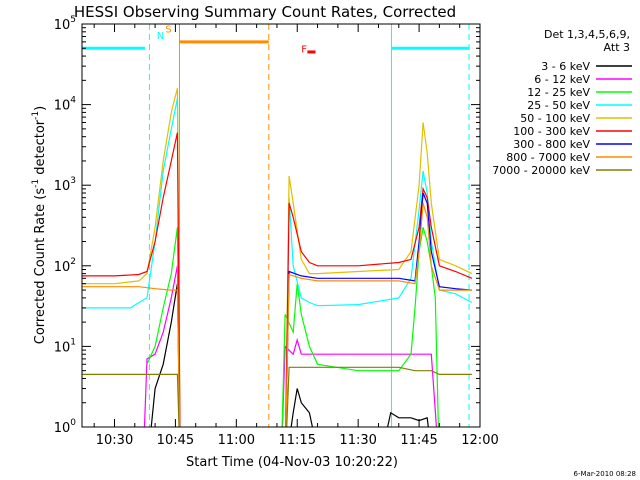 The width and height of the screenshot is (640, 480). I want to click on y-tick-label-5: 10⁵, so click(65, 24).